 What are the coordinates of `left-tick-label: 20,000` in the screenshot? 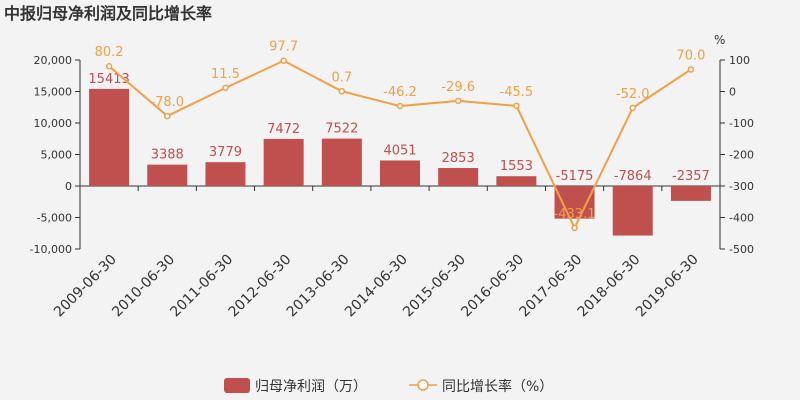 It's located at (53, 60).